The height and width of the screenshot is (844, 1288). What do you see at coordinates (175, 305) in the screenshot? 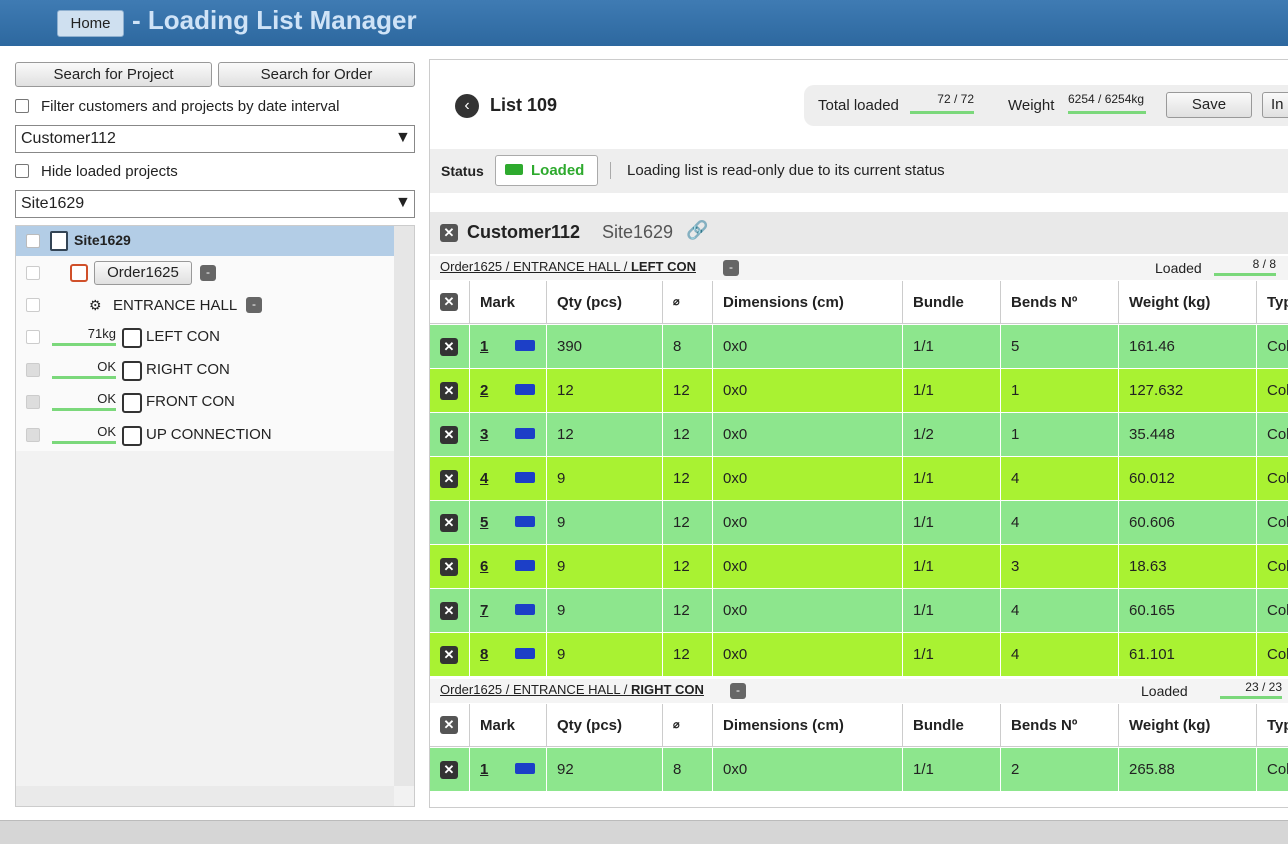
I see `tree-hall: ENTRANCE HALL` at bounding box center [175, 305].